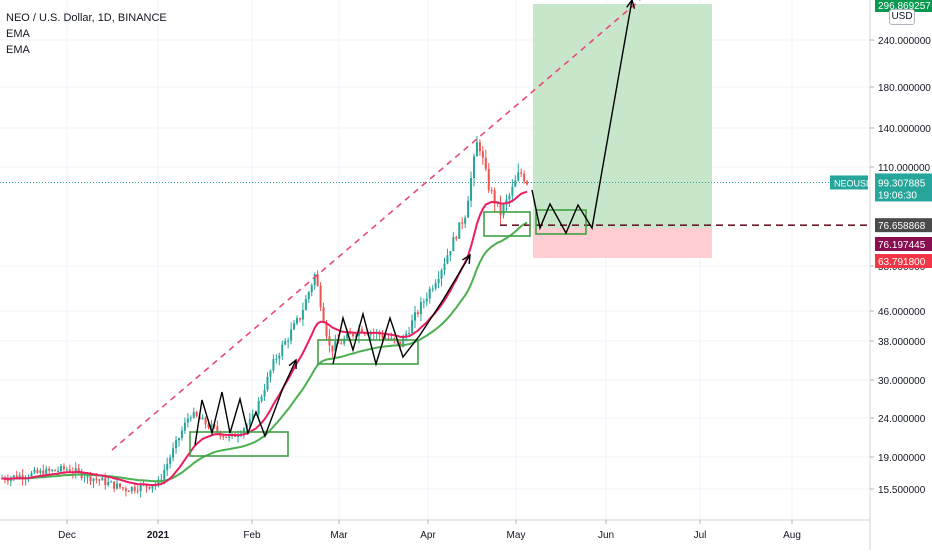  Describe the element at coordinates (516, 535) in the screenshot. I see `x-tick-label: May` at that location.